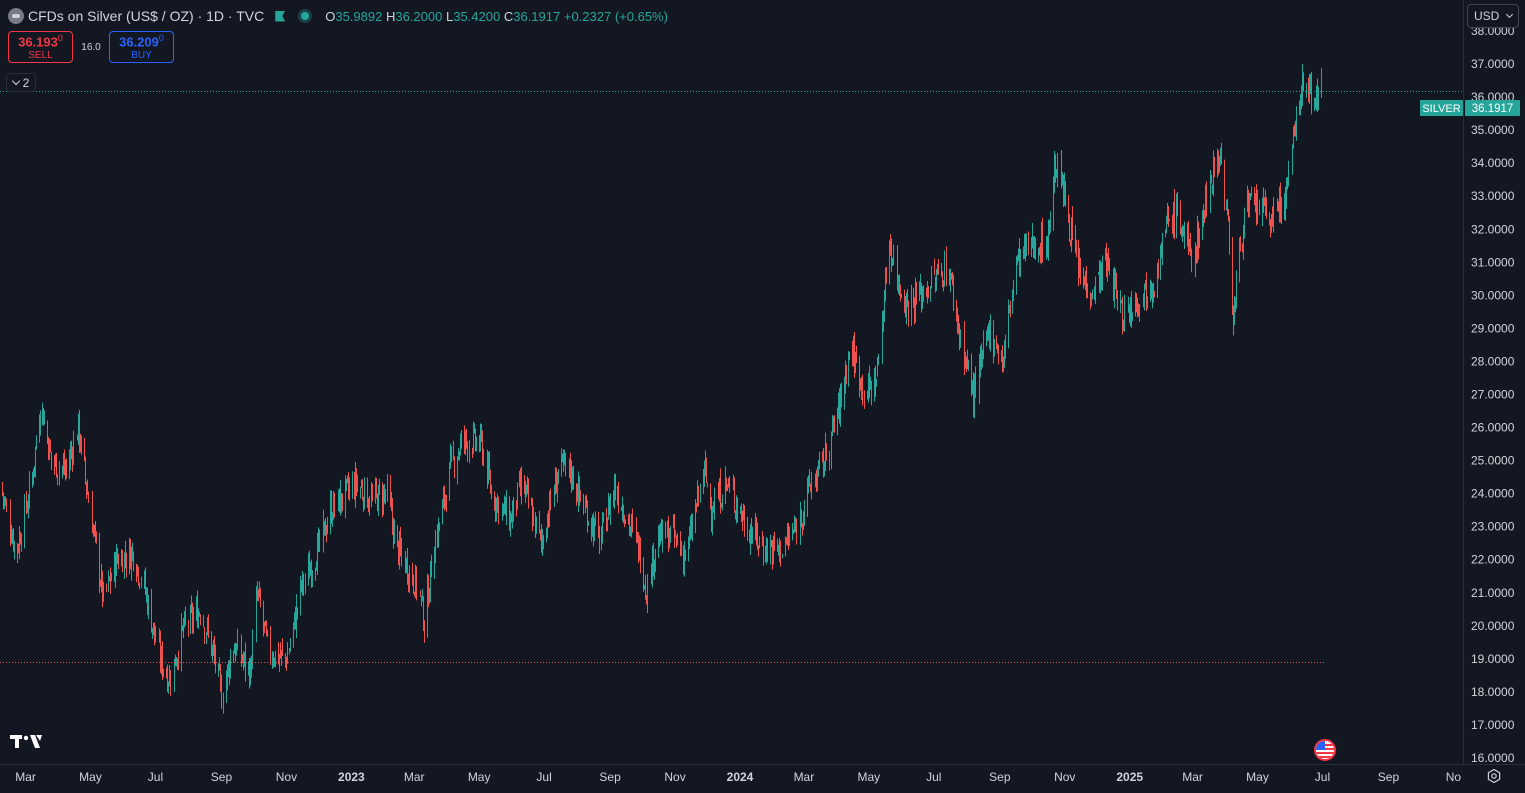 The height and width of the screenshot is (793, 1525). I want to click on symbol-label: SILVER, so click(1441, 109).